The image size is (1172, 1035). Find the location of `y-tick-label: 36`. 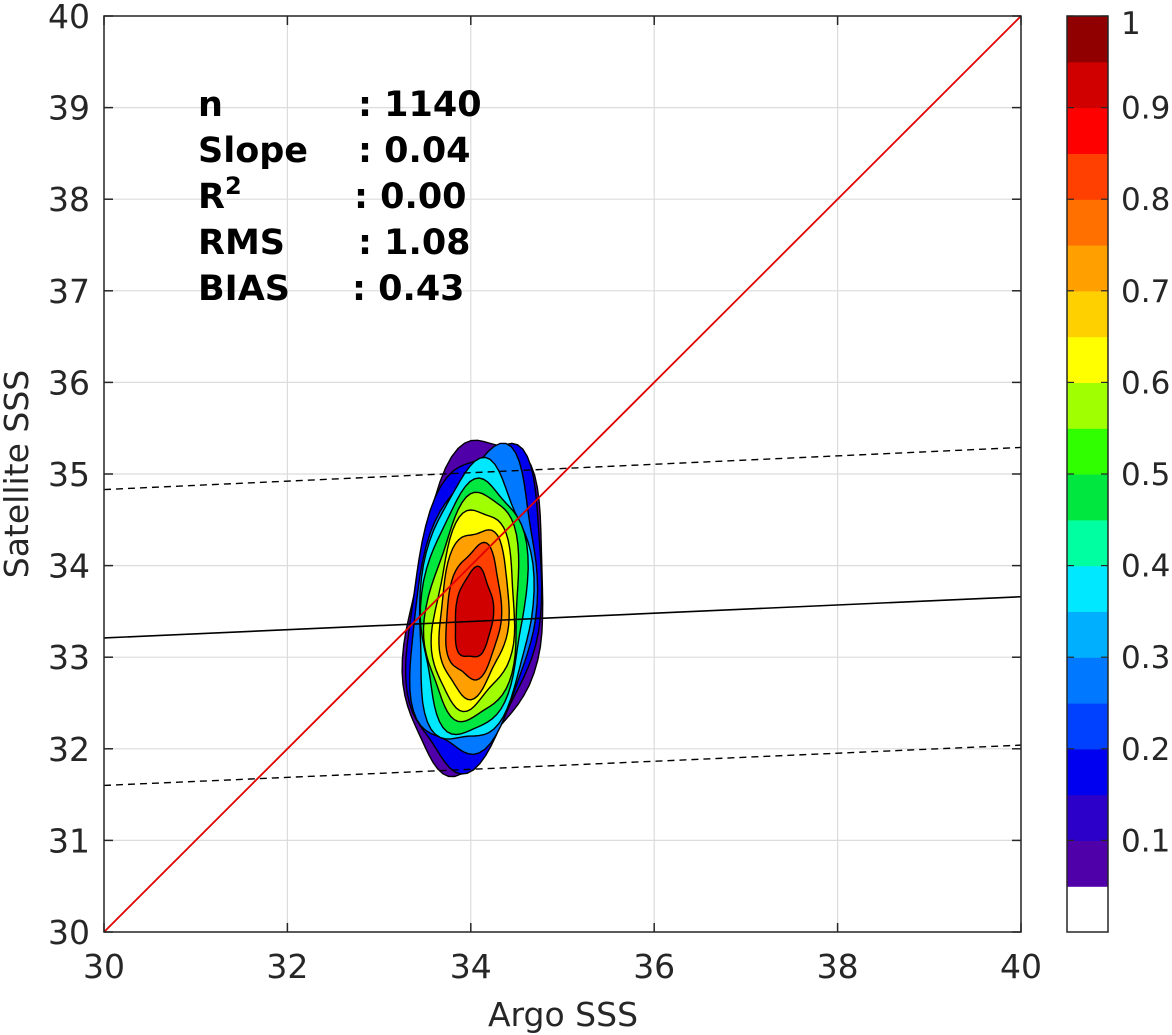

y-tick-label: 36 is located at coordinates (69, 382).